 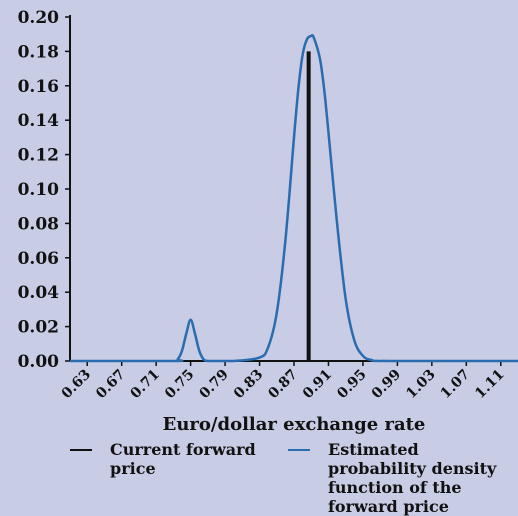 I want to click on x-tick-label: 0.75, so click(x=179, y=384).